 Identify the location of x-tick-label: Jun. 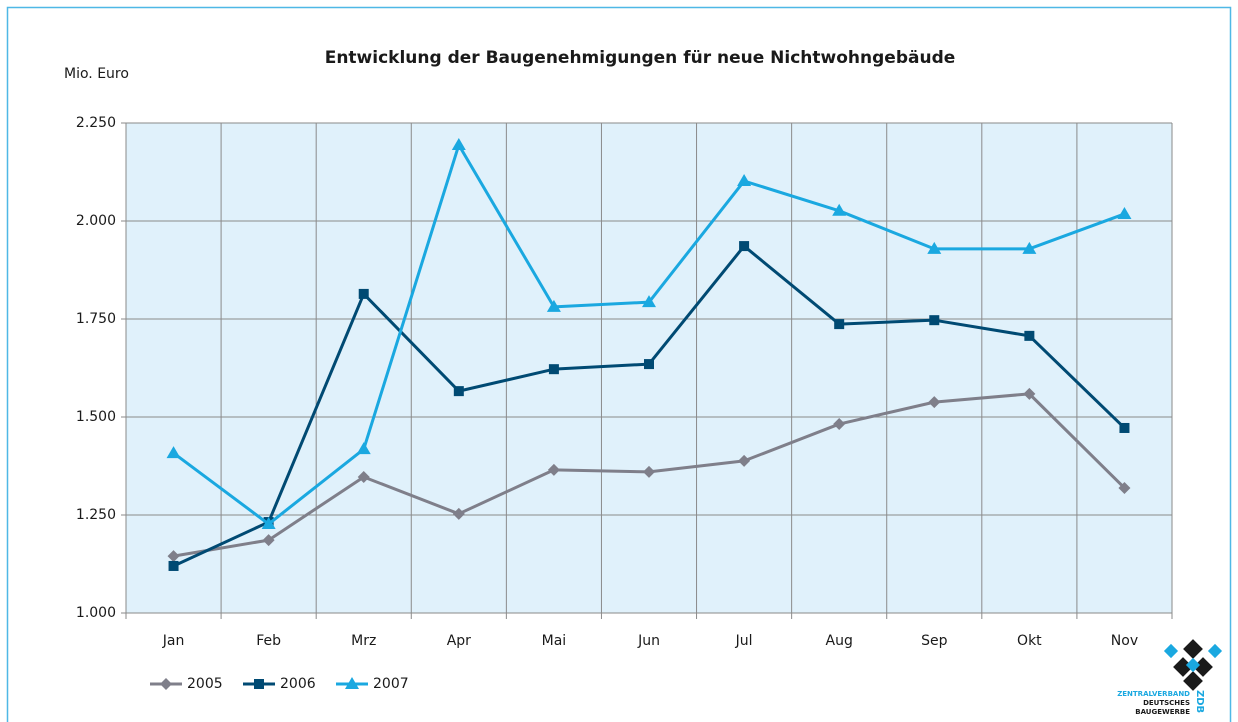
(648, 641).